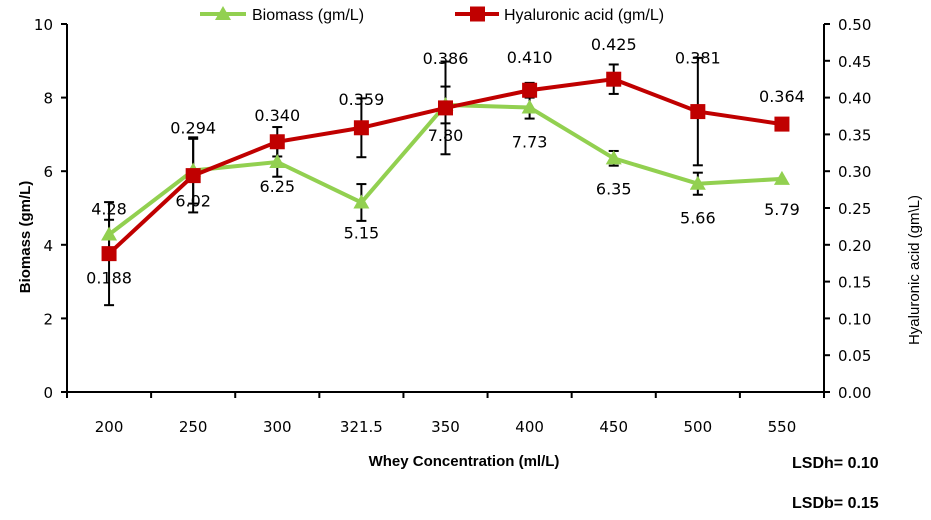 The image size is (931, 520). What do you see at coordinates (854, 99) in the screenshot?
I see `right-tick-label: 0.40` at bounding box center [854, 99].